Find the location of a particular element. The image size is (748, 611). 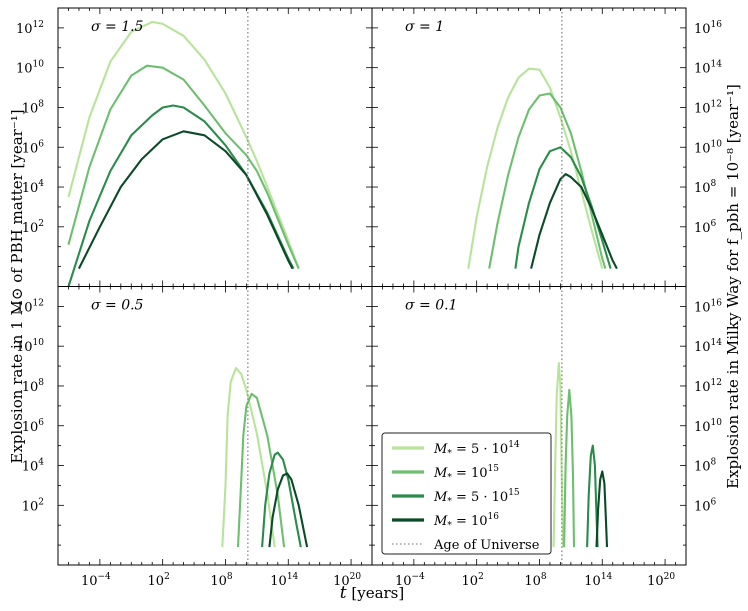

x-axis-title: t [years] is located at coordinates (372, 593).